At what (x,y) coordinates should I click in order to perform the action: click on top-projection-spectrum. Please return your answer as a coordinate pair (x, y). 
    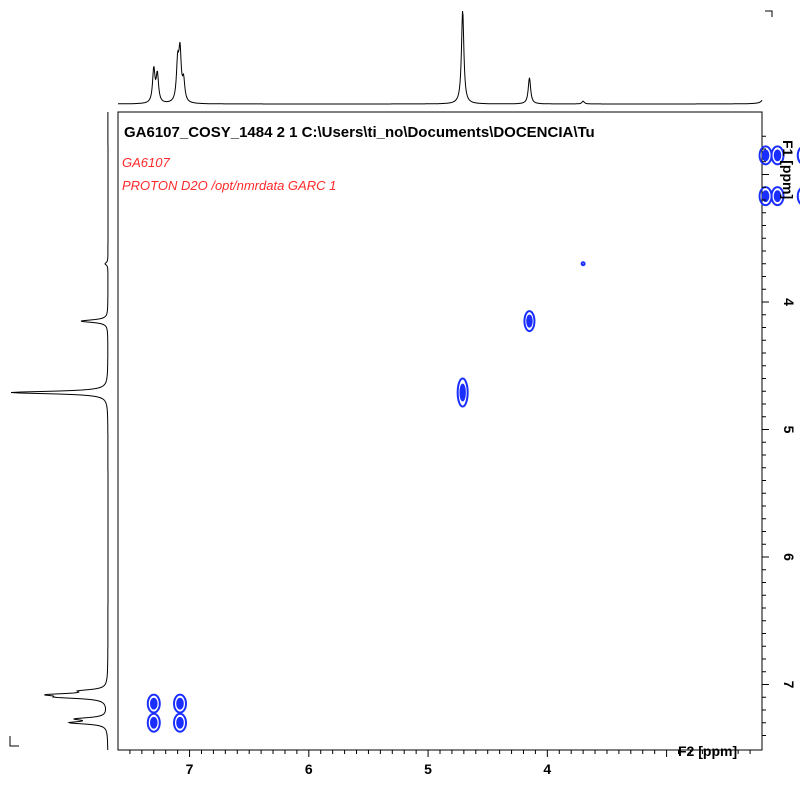
    Looking at the image, I should click on (440, 58).